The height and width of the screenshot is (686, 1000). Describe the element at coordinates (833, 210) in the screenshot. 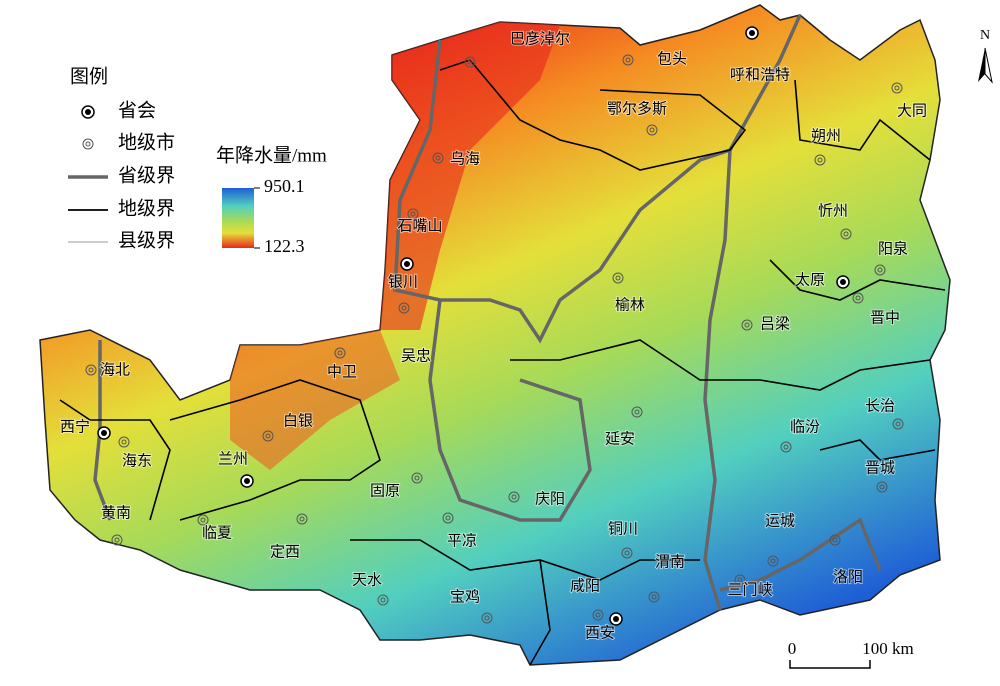

I see `city-label: 忻州` at that location.